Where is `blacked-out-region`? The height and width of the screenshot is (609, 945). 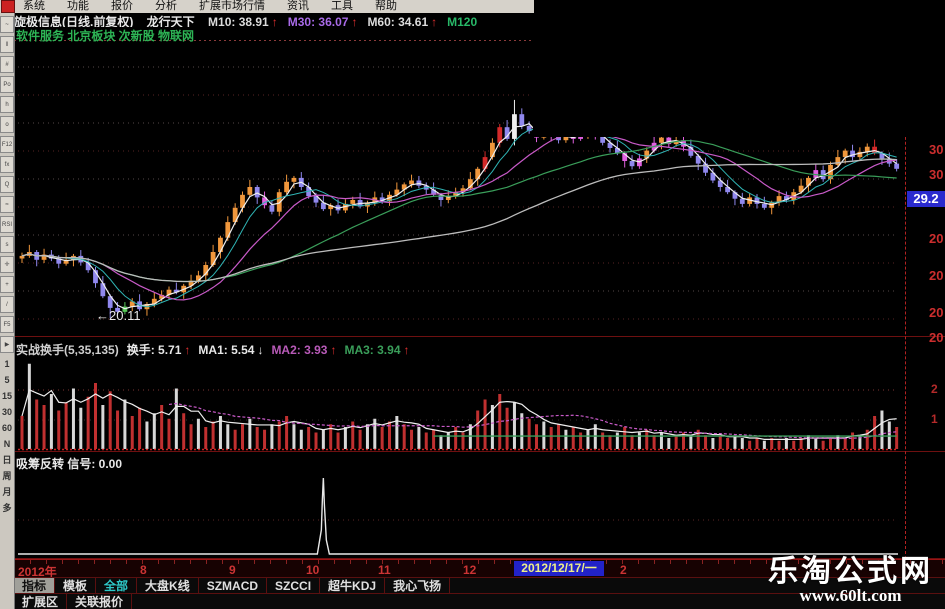
blacked-out-region is located at coordinates (739, 68).